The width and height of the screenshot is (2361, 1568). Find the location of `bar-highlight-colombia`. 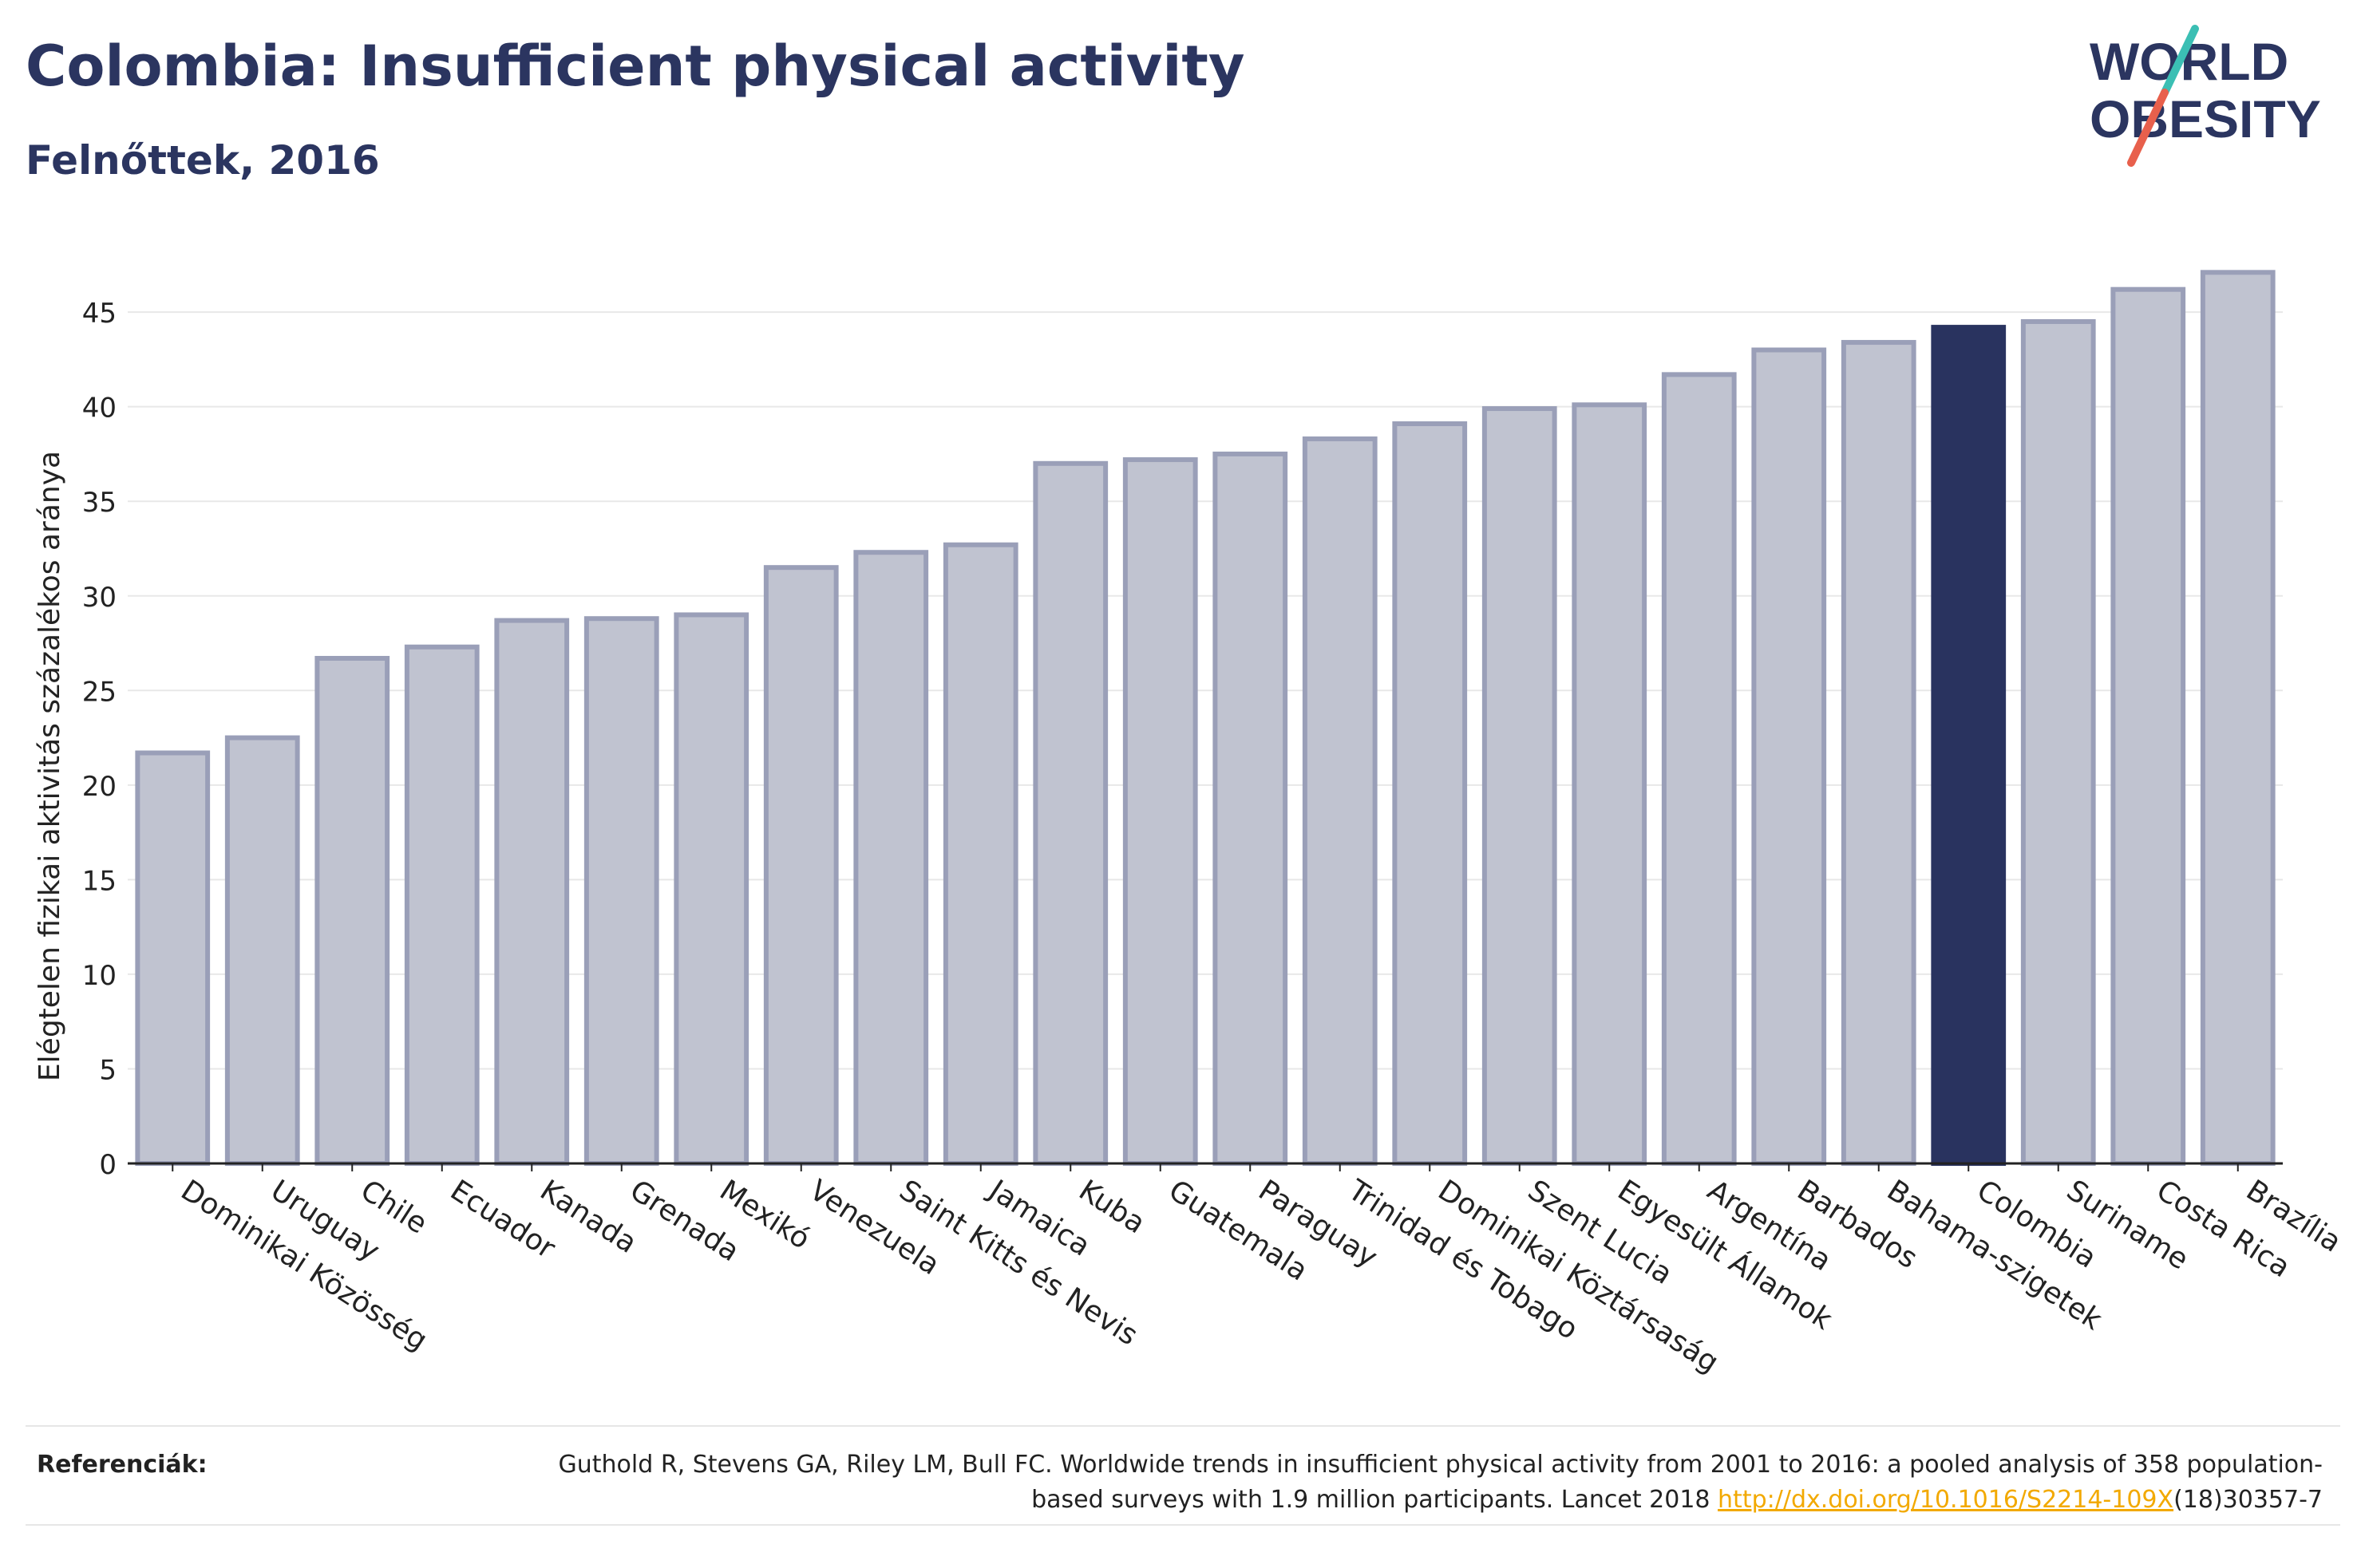

bar-highlight-colombia is located at coordinates (1969, 745).